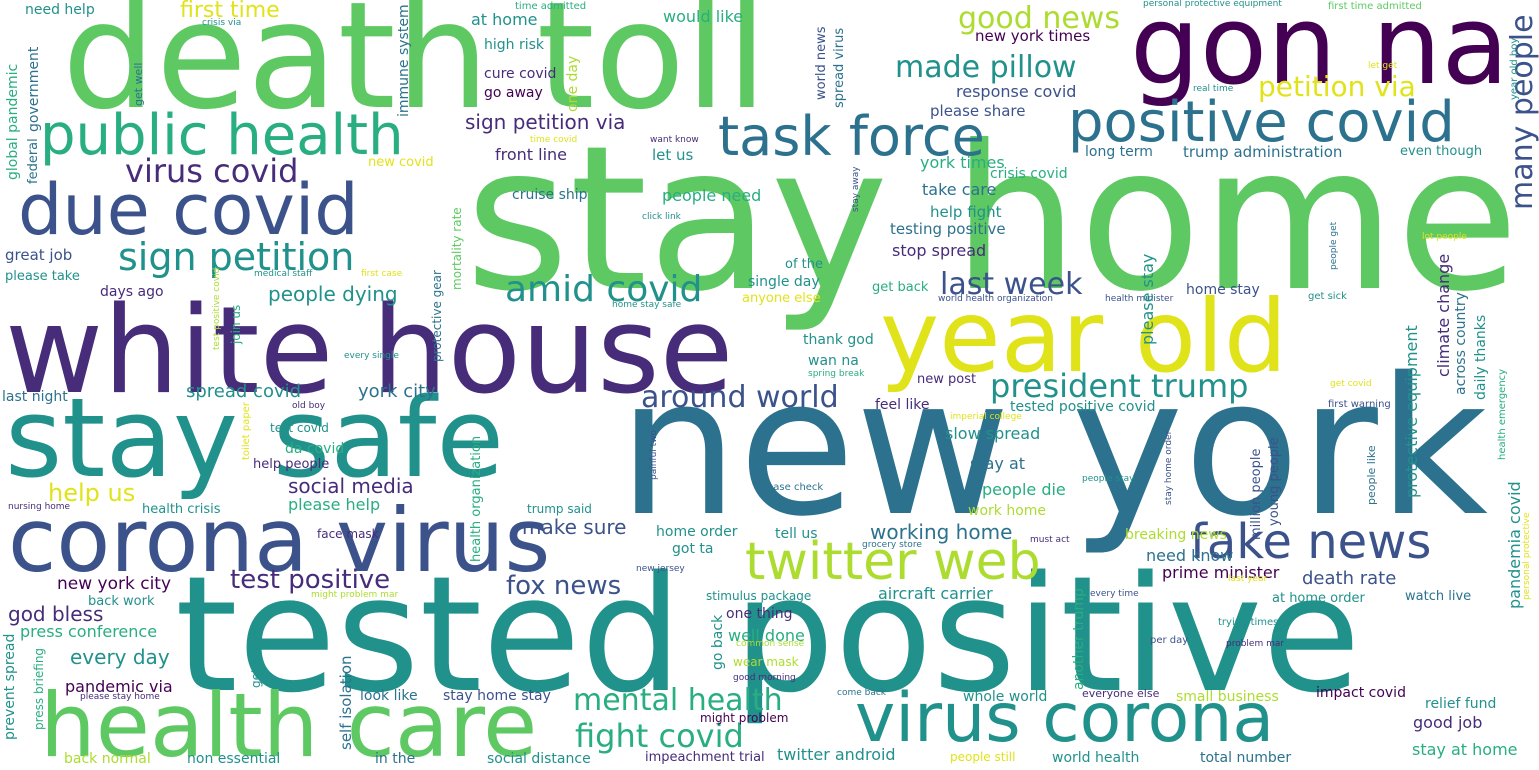 The width and height of the screenshot is (1539, 770). What do you see at coordinates (851, 136) in the screenshot?
I see `word-task-force: task force` at bounding box center [851, 136].